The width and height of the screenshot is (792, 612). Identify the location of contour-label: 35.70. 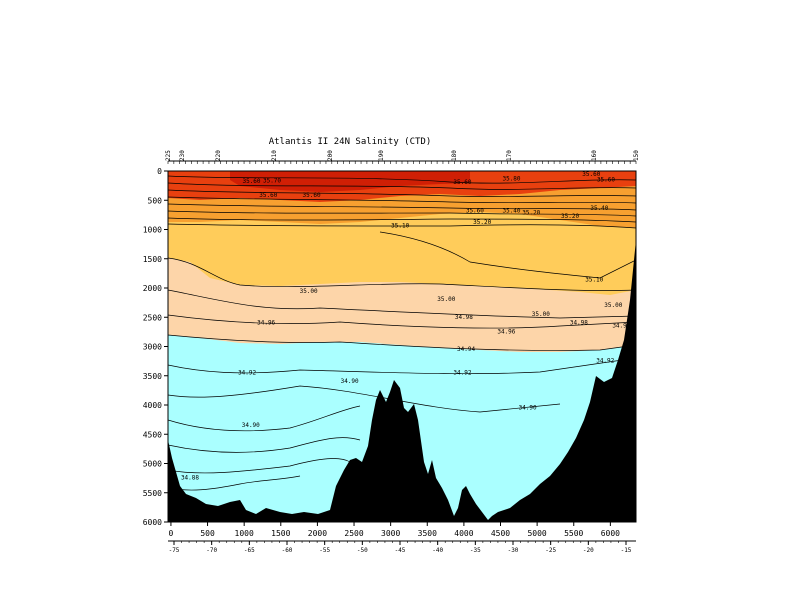
(272, 180).